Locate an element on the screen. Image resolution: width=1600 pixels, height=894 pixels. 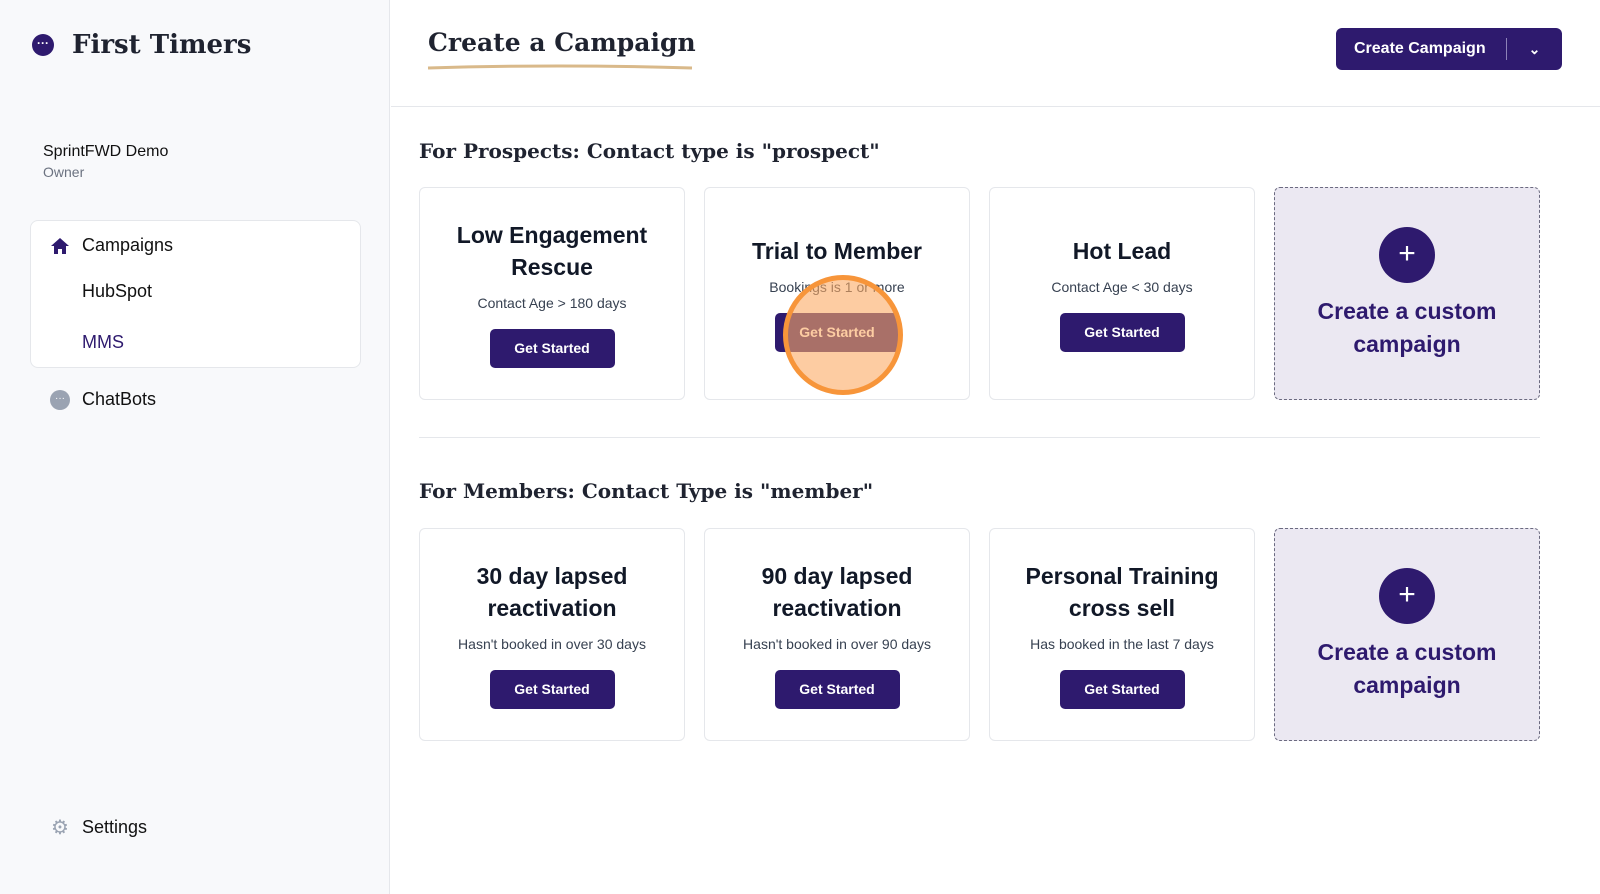
sidebar-item-chatbots: ··· ChatBots is located at coordinates (103, 399).